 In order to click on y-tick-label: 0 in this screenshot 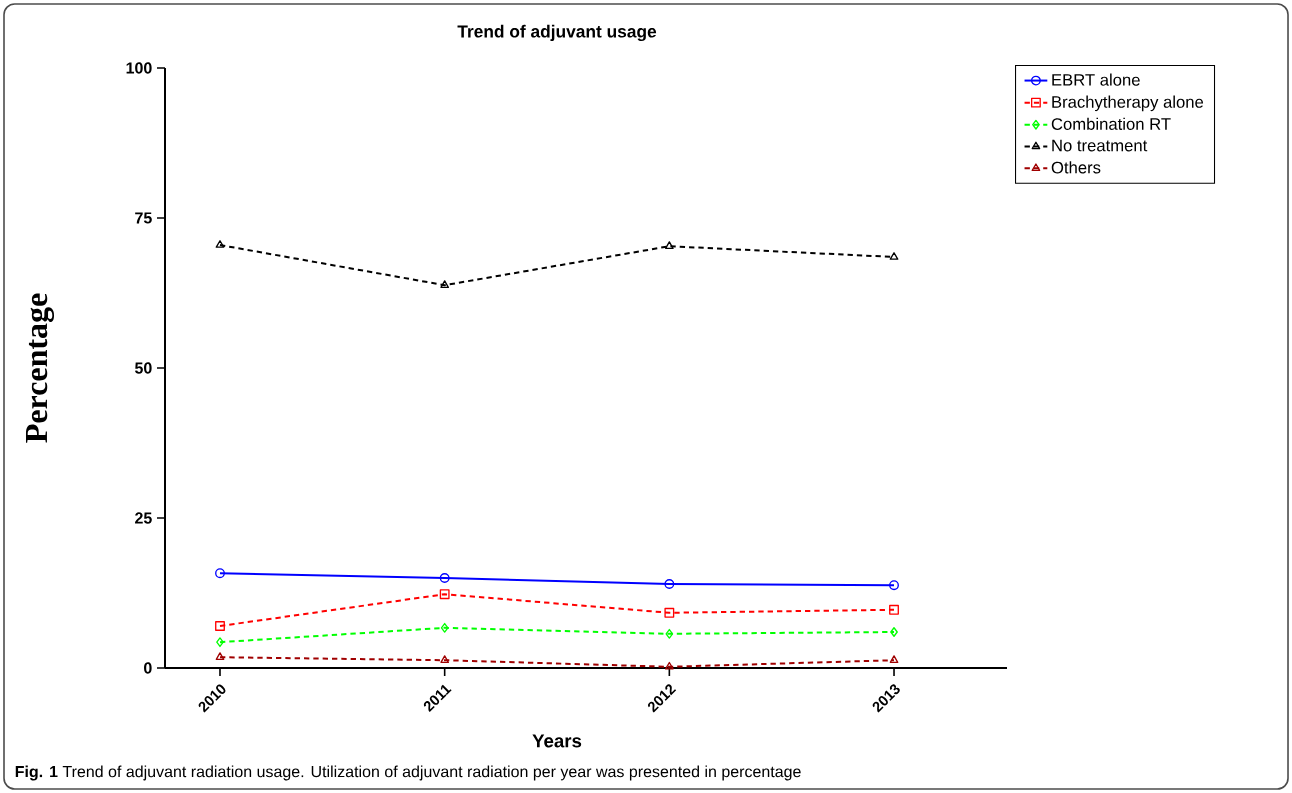, I will do `click(148, 668)`.